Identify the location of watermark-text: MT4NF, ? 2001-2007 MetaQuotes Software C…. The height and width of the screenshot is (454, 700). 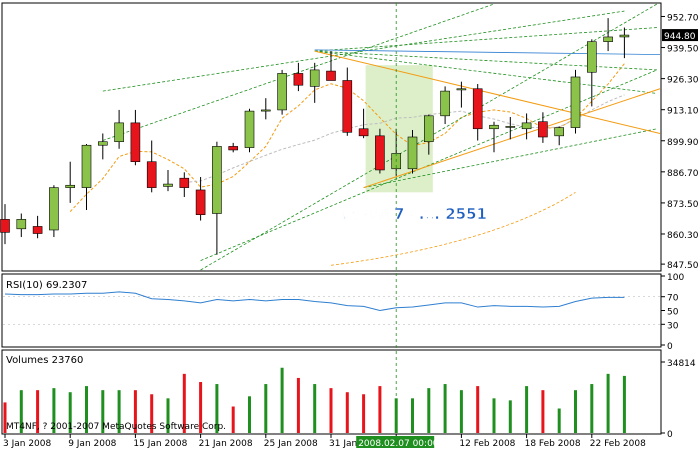
(116, 427).